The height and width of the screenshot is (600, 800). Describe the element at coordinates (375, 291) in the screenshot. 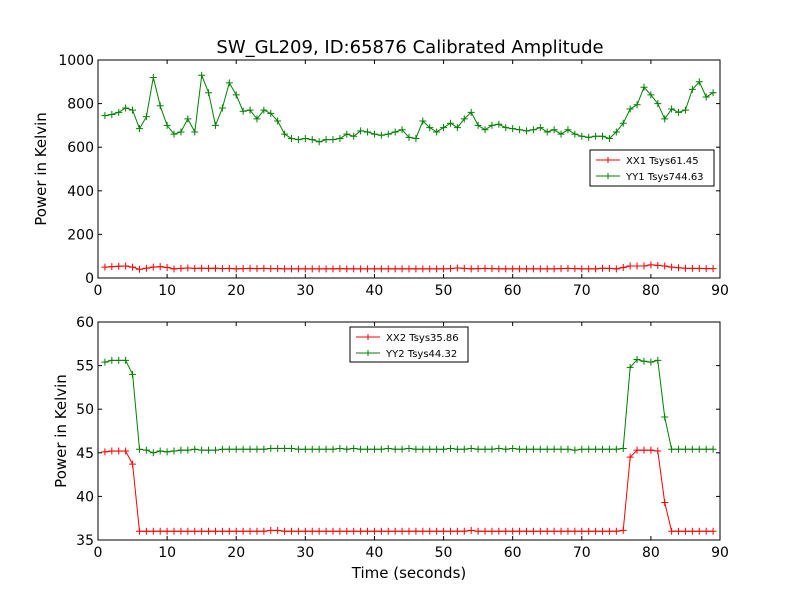

I see `x-tick-label: 40` at that location.